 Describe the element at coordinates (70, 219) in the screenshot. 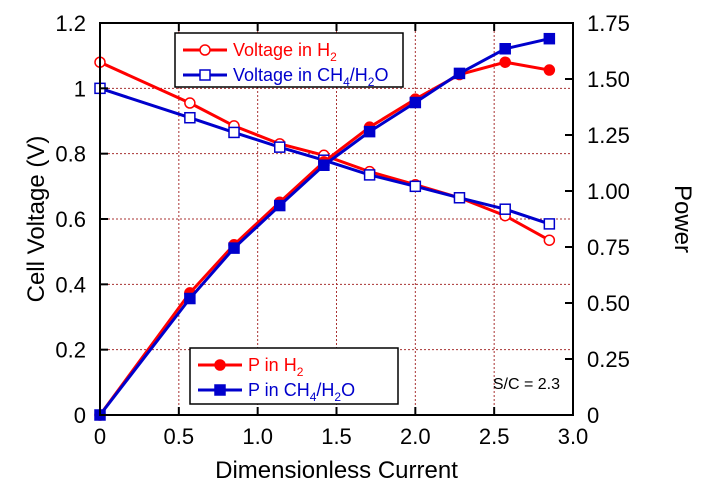

I see `y-tick-label: 0.6` at that location.